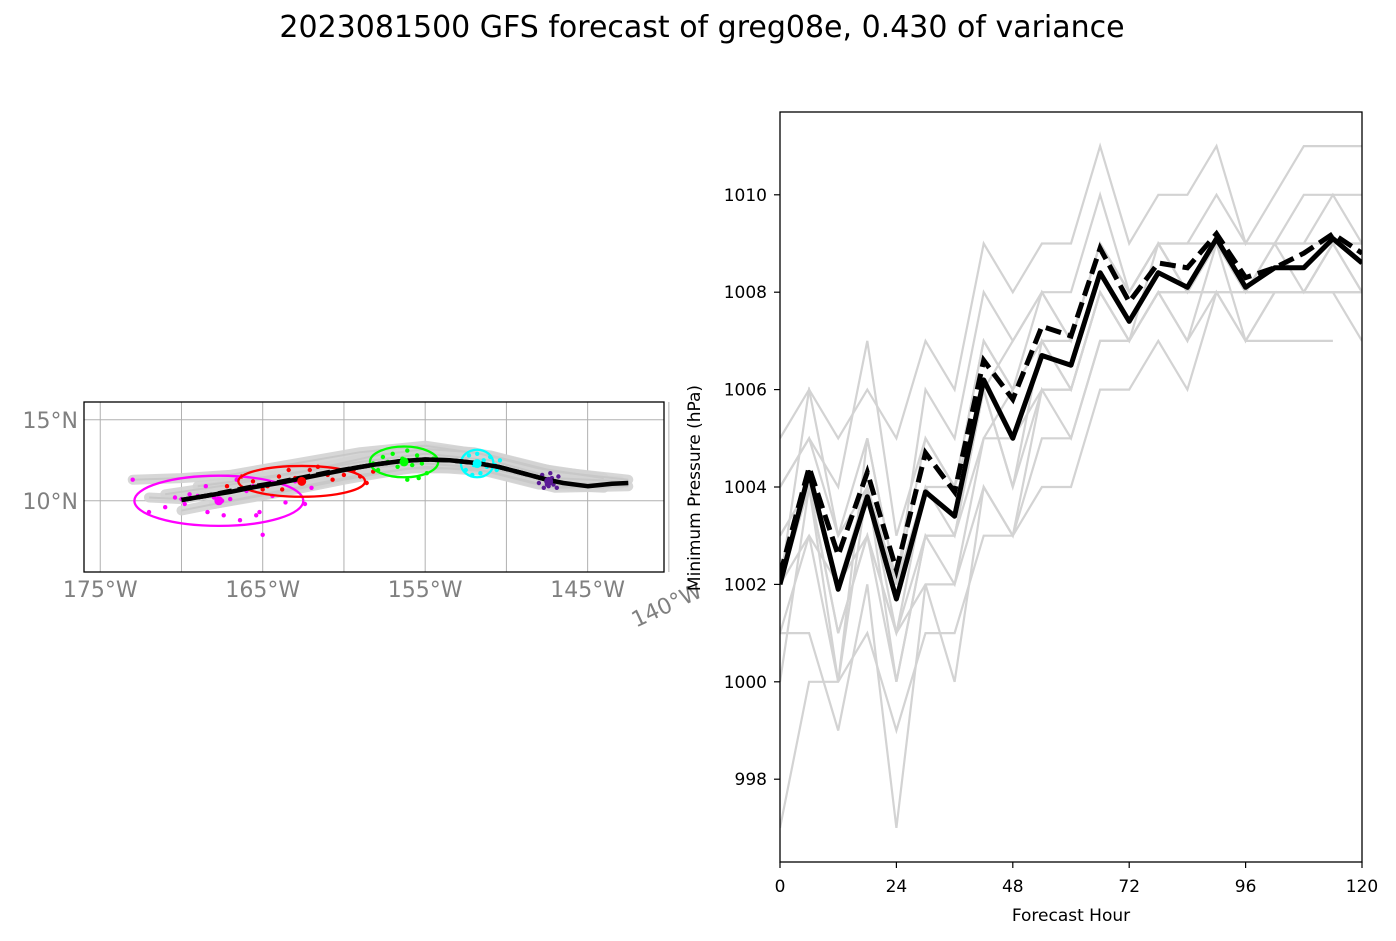 The image size is (1396, 941). Describe the element at coordinates (1129, 887) in the screenshot. I see `x-tick-label: 72` at that location.